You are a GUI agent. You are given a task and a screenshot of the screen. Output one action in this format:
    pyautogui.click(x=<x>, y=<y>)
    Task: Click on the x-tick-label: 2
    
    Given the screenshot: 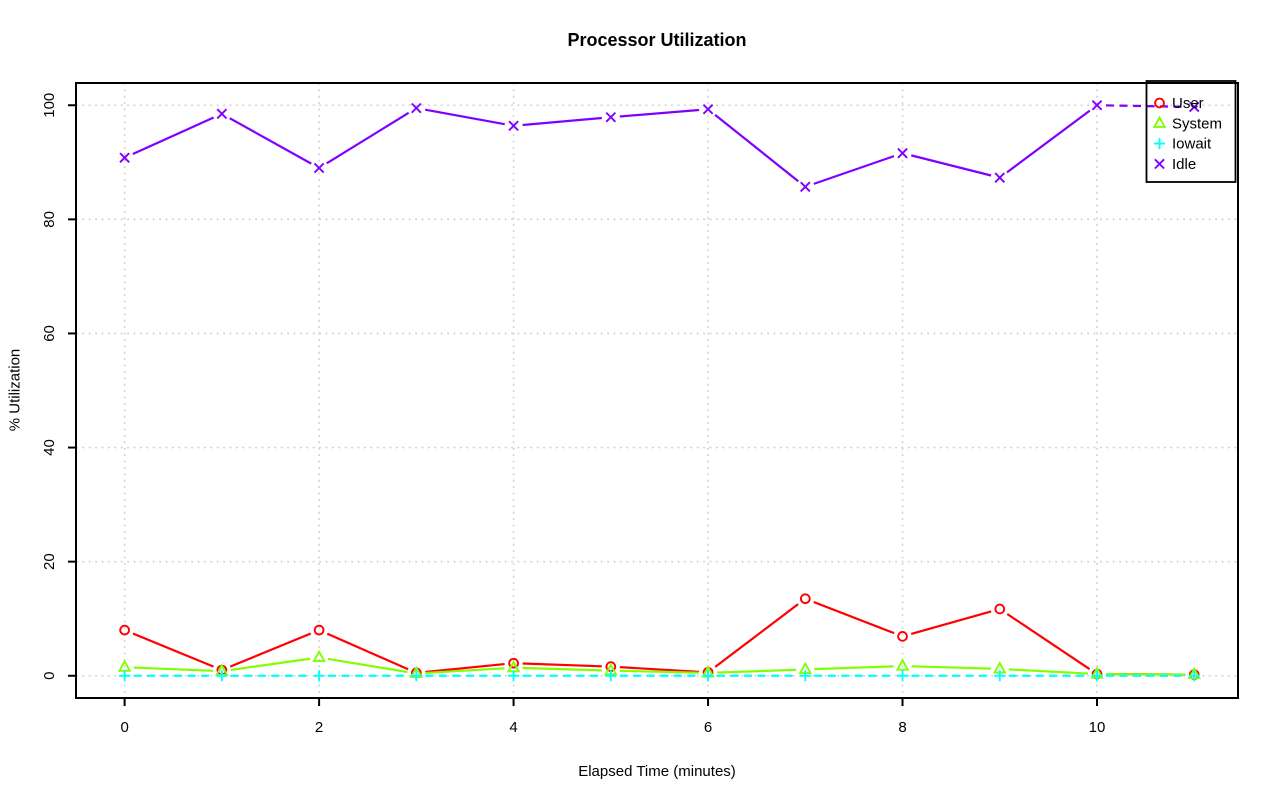 What is the action you would take?
    pyautogui.click(x=319, y=727)
    